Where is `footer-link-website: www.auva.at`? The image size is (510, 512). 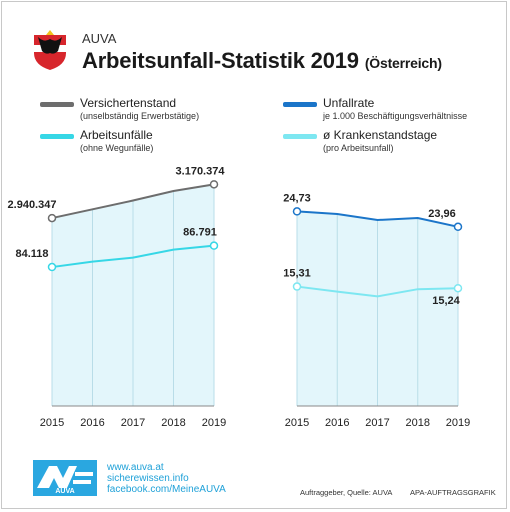 footer-link-website: www.auva.at is located at coordinates (135, 467).